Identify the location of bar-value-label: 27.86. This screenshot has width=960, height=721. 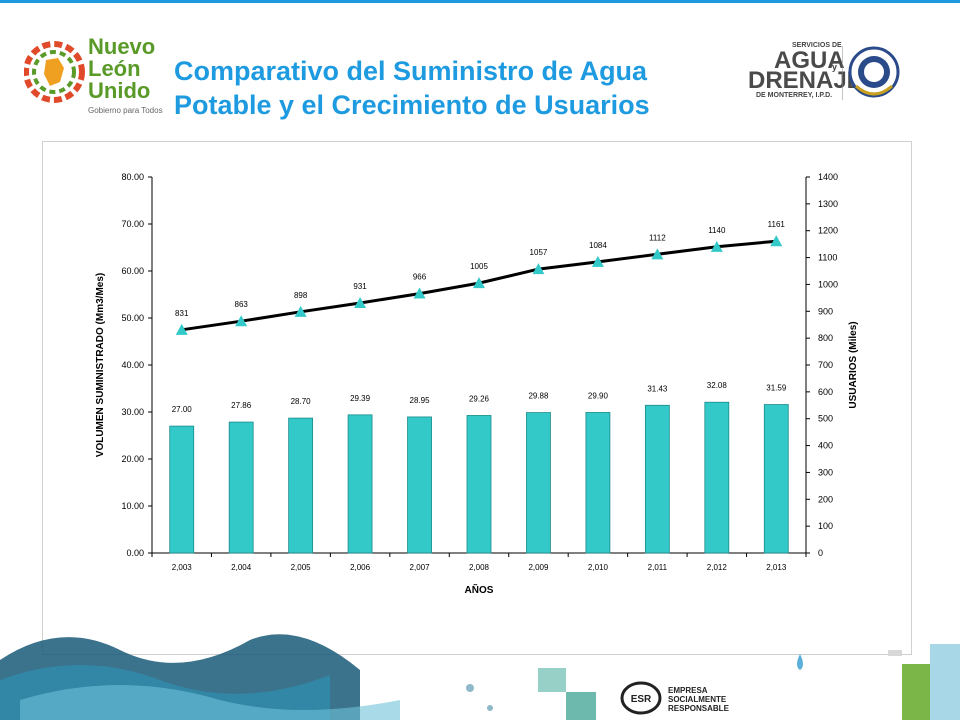
(241, 405).